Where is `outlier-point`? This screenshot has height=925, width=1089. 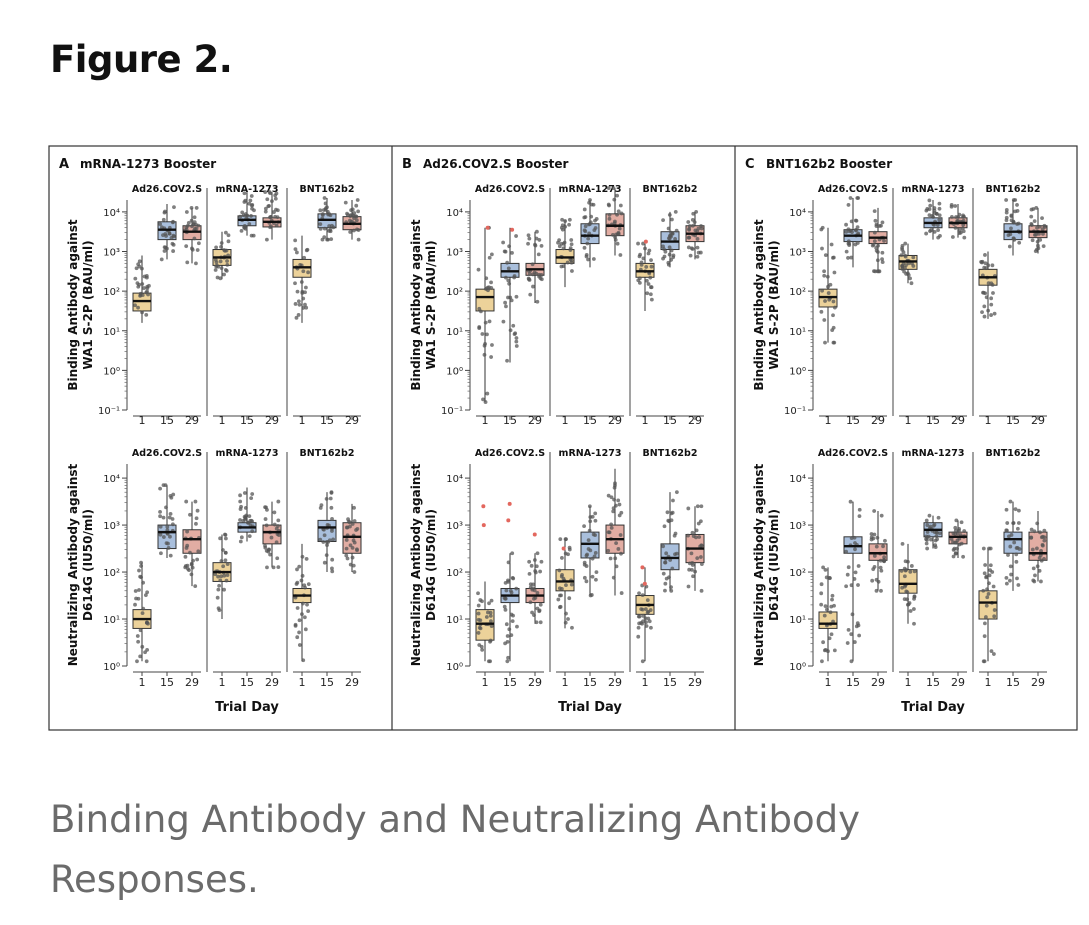
outlier-point is located at coordinates (512, 229).